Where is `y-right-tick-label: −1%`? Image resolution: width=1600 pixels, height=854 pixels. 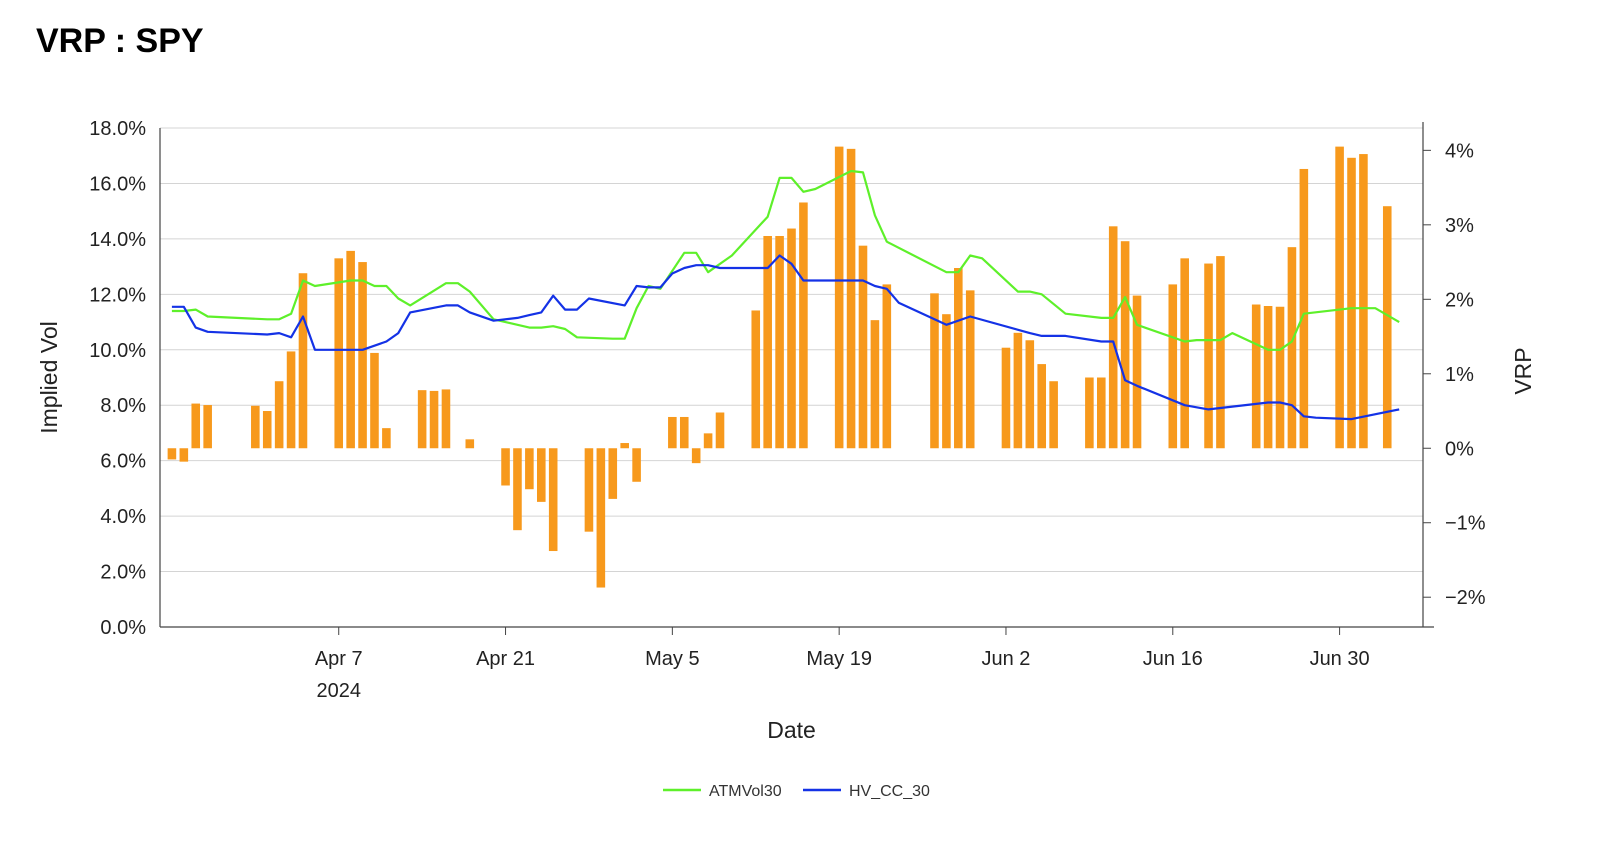
y-right-tick-label: −1% is located at coordinates (1465, 524).